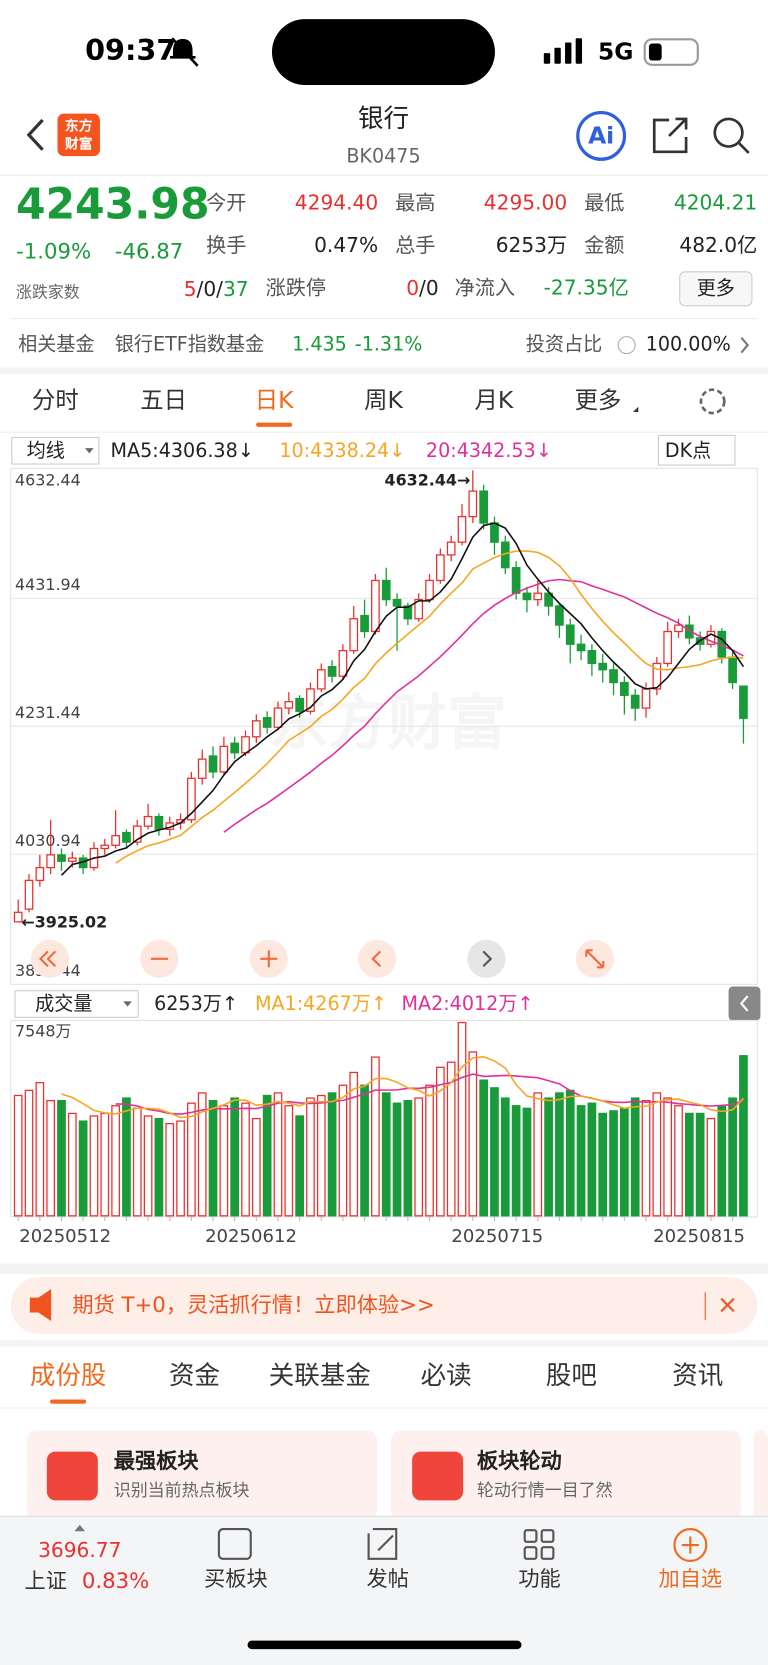 Image resolution: width=768 pixels, height=1665 pixels. I want to click on section-tabs: 成份股 资金 关联基金 必读 股吧 资讯, so click(376, 1382).